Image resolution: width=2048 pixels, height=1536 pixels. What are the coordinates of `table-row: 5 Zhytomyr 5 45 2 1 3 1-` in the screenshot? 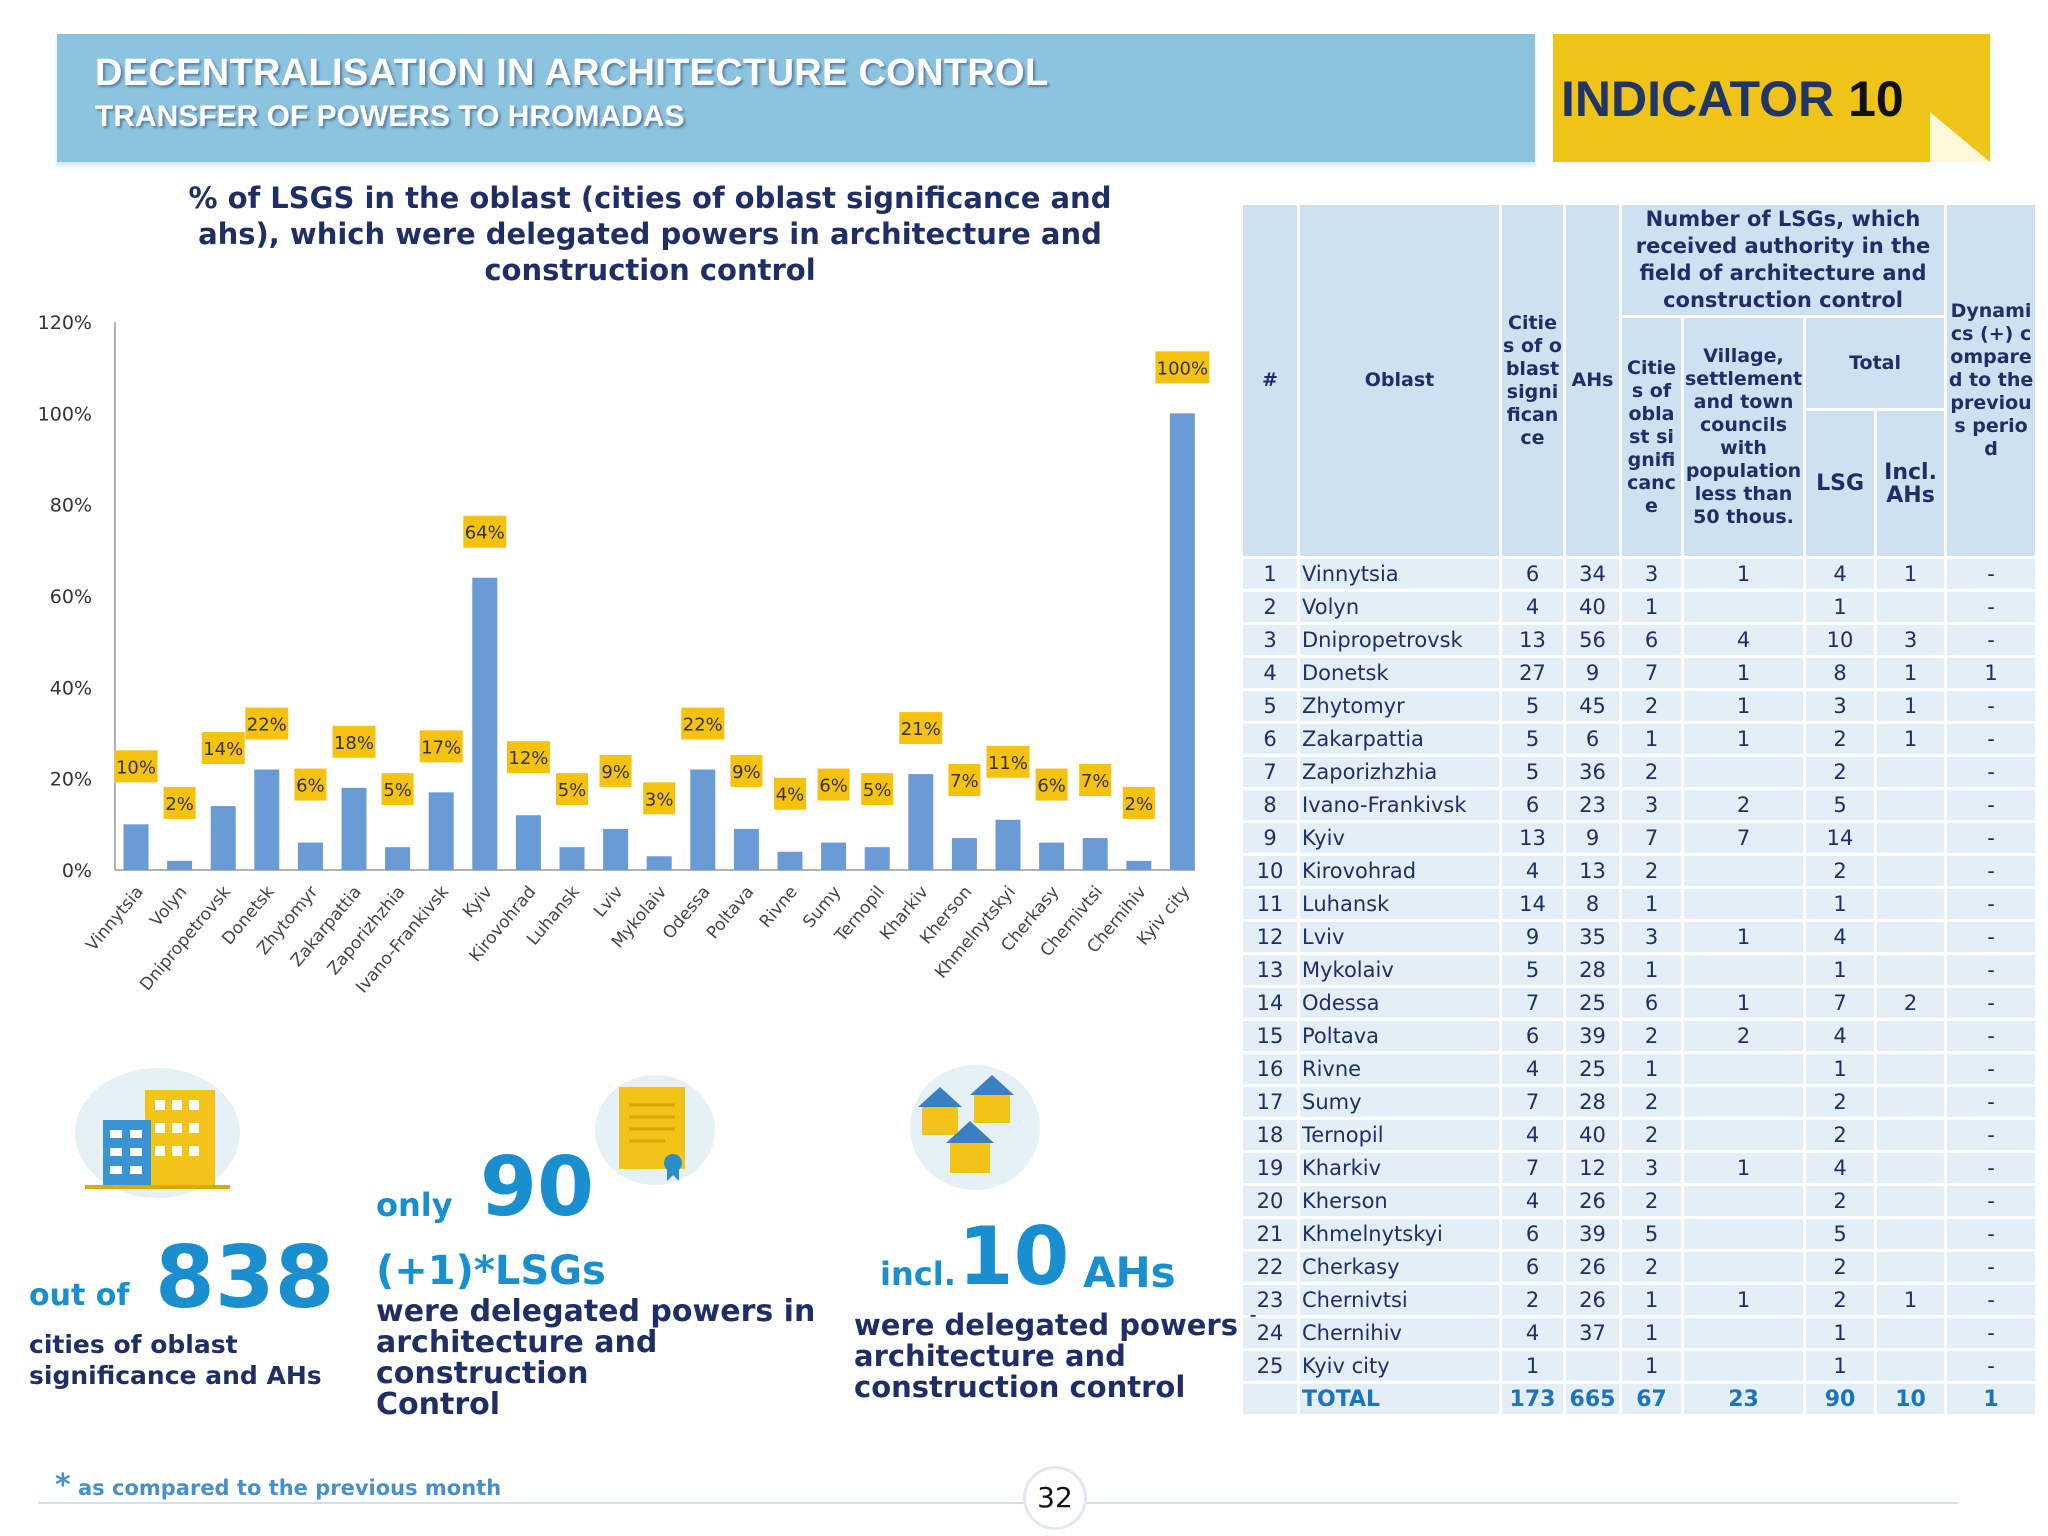 It's located at (1639, 706).